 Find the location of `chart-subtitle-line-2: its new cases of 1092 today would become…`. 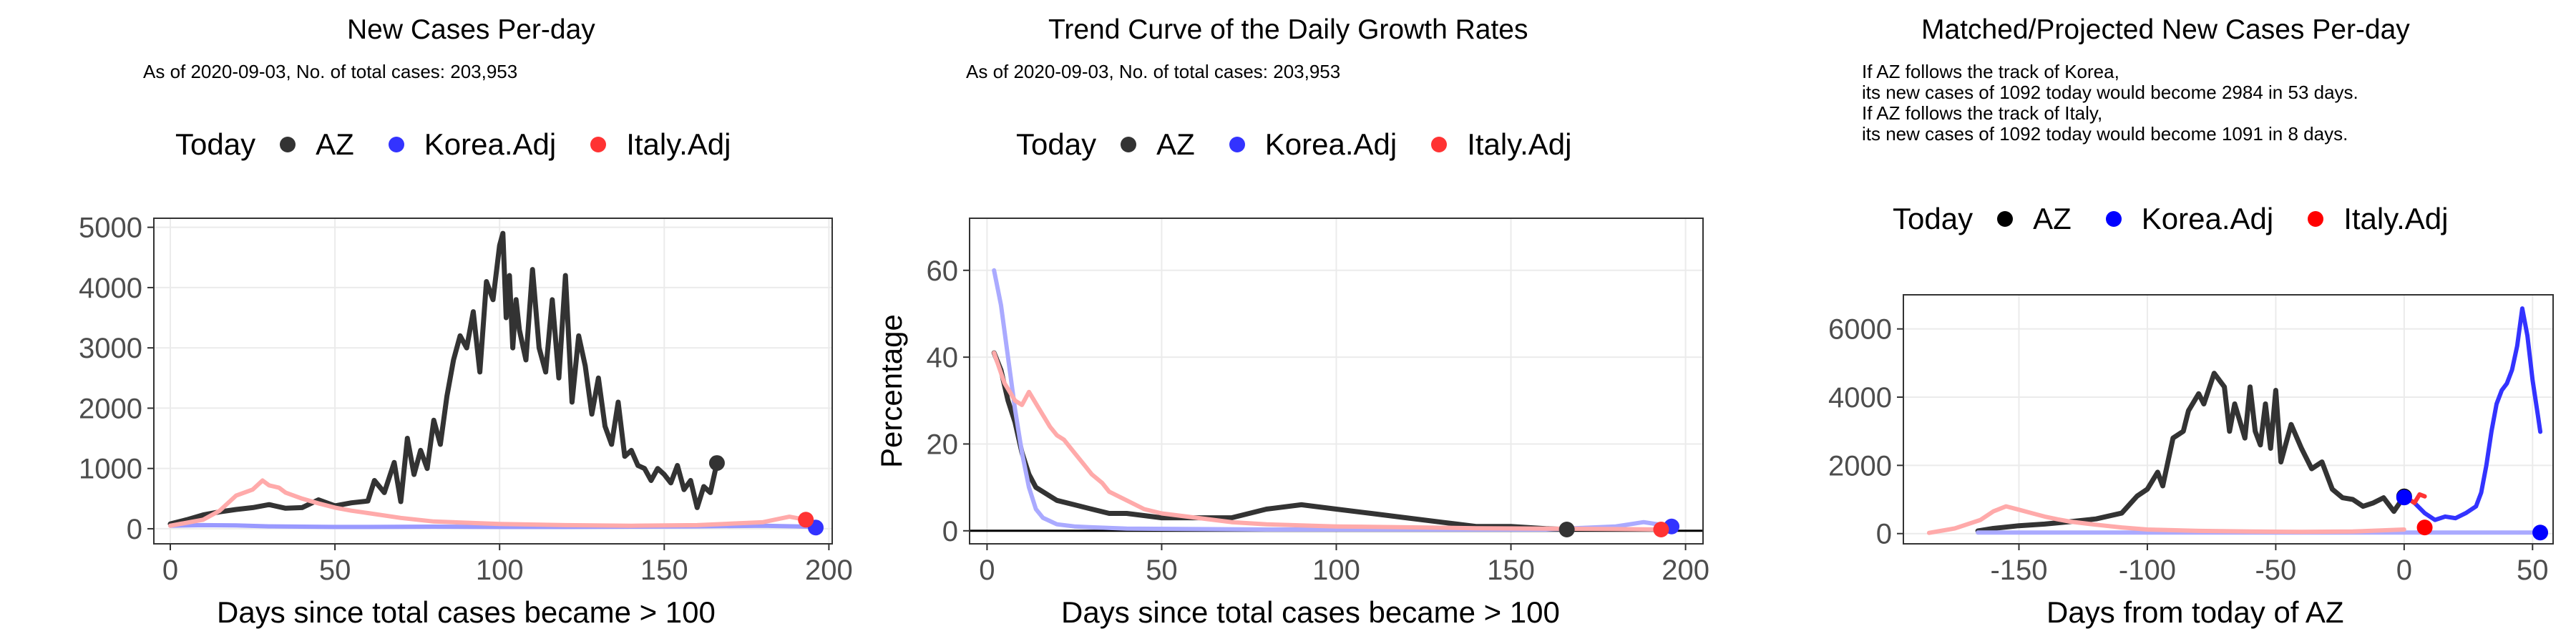

chart-subtitle-line-2: its new cases of 1092 today would become… is located at coordinates (2110, 92).